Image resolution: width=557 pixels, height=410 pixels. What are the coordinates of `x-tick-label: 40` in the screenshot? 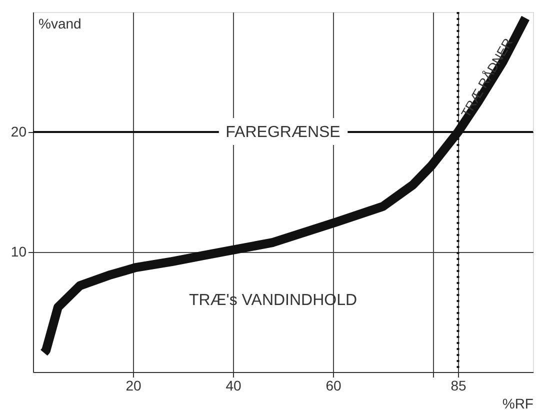 It's located at (234, 386).